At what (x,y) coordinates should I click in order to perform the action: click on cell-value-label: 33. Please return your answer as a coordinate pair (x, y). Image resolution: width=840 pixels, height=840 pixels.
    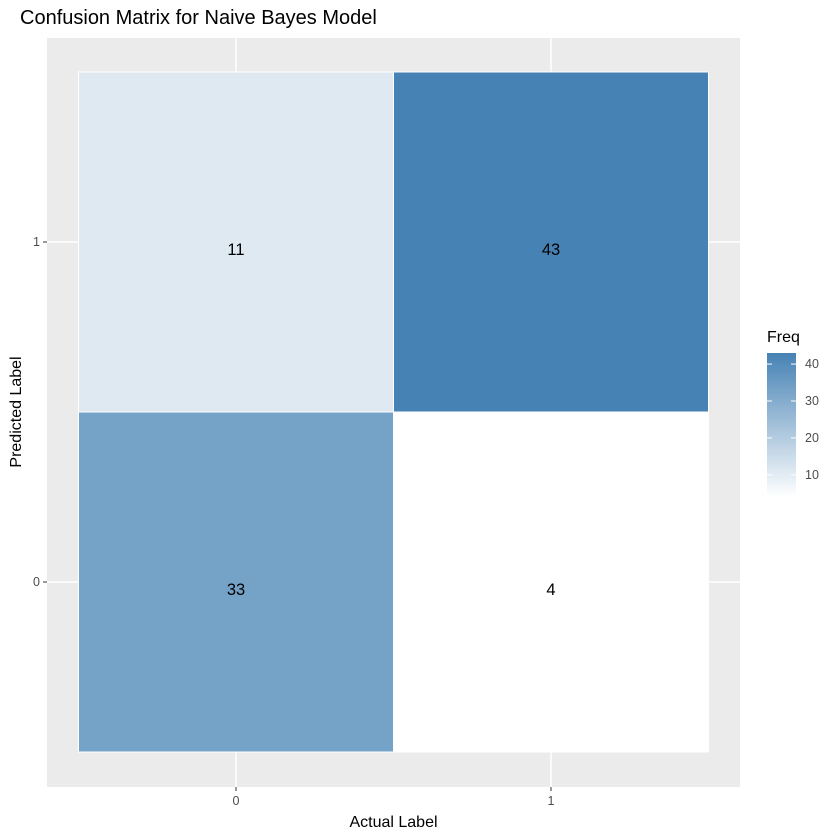
    Looking at the image, I should click on (236, 590).